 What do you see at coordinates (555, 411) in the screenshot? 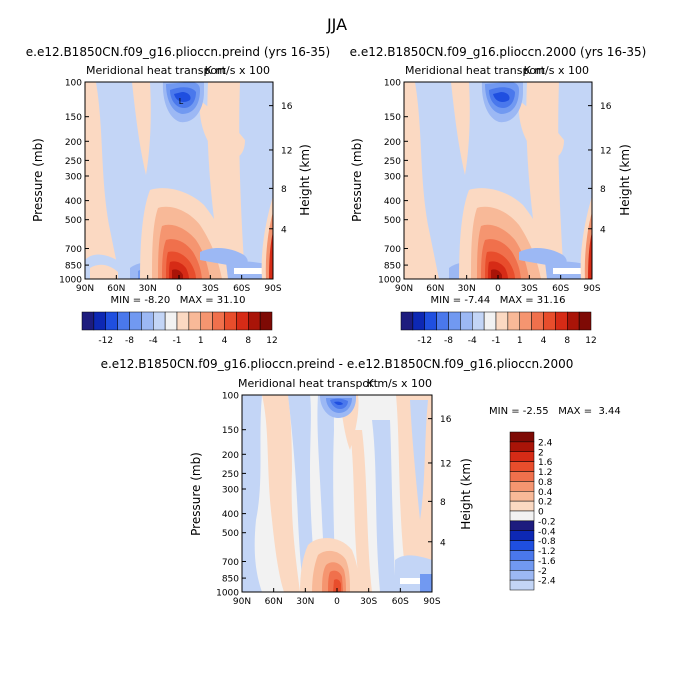
I see `stats-text: MIN = -2.55 MAX = 3.44` at bounding box center [555, 411].